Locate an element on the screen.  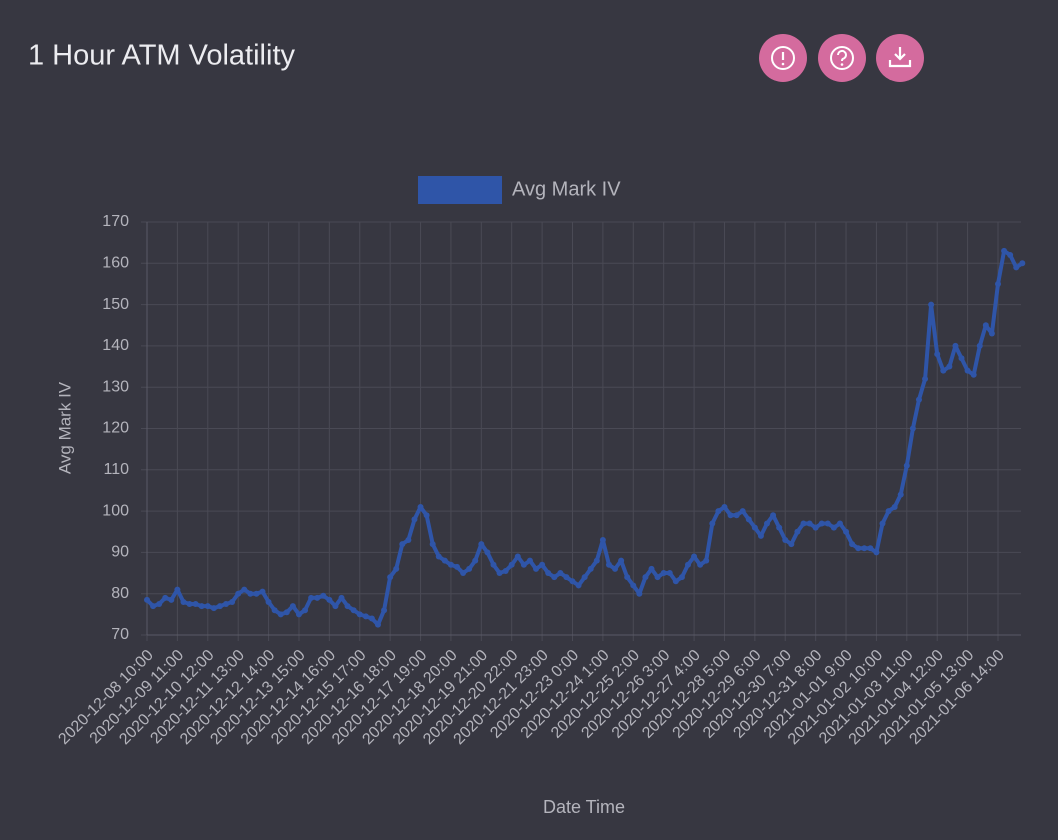
y-tick-label: 170 is located at coordinates (115, 221).